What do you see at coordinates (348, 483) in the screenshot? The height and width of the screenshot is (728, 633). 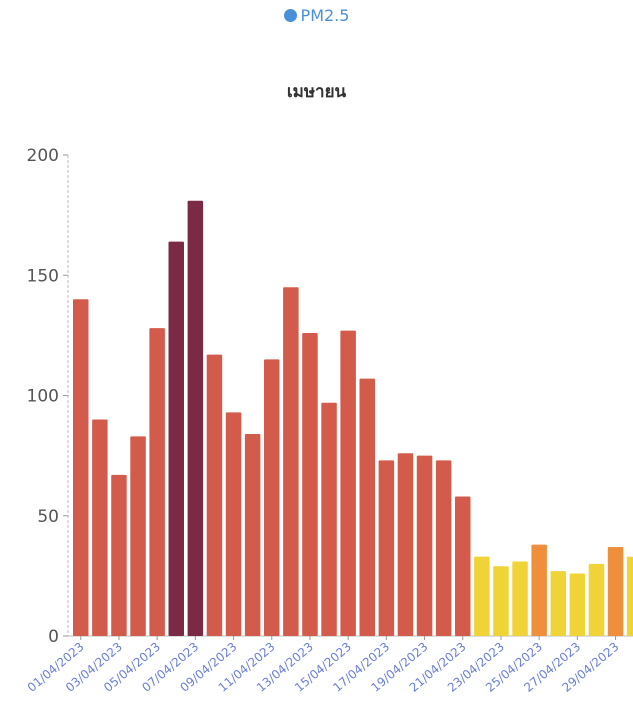 I see `bar-15/04/2023` at bounding box center [348, 483].